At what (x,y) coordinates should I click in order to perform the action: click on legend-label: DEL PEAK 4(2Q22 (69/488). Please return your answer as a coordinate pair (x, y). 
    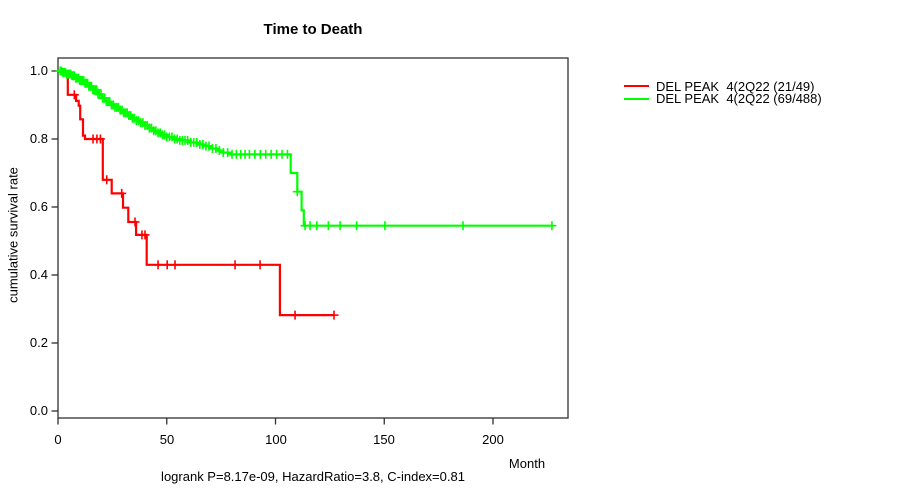
    Looking at the image, I should click on (739, 99).